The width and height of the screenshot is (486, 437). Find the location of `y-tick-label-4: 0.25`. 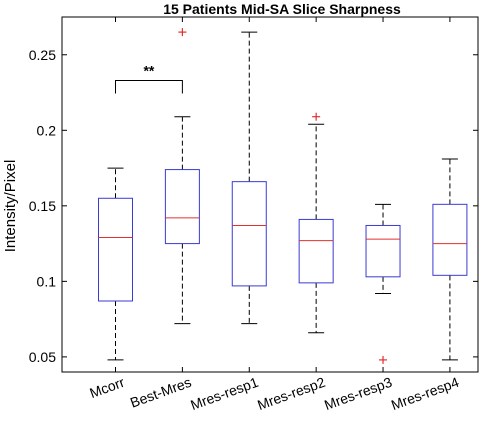

y-tick-label-4: 0.25 is located at coordinates (42, 55).